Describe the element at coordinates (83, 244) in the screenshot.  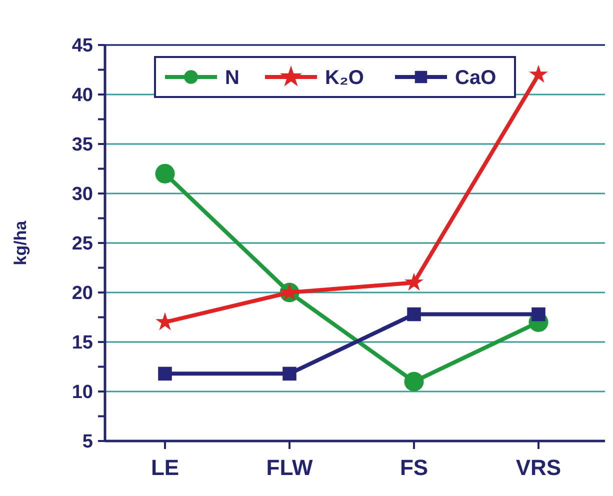
I see `y-tick-label: 25` at that location.